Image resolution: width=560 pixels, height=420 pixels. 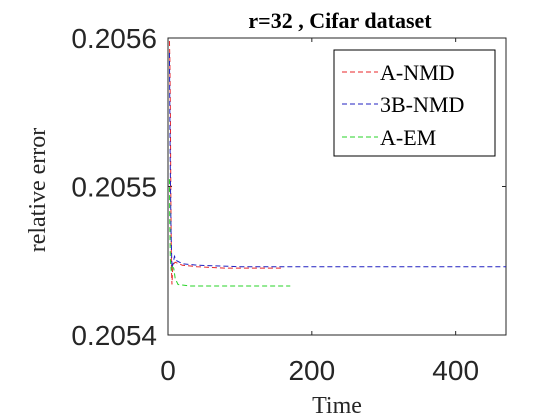 I want to click on legend-box, so click(x=414, y=103).